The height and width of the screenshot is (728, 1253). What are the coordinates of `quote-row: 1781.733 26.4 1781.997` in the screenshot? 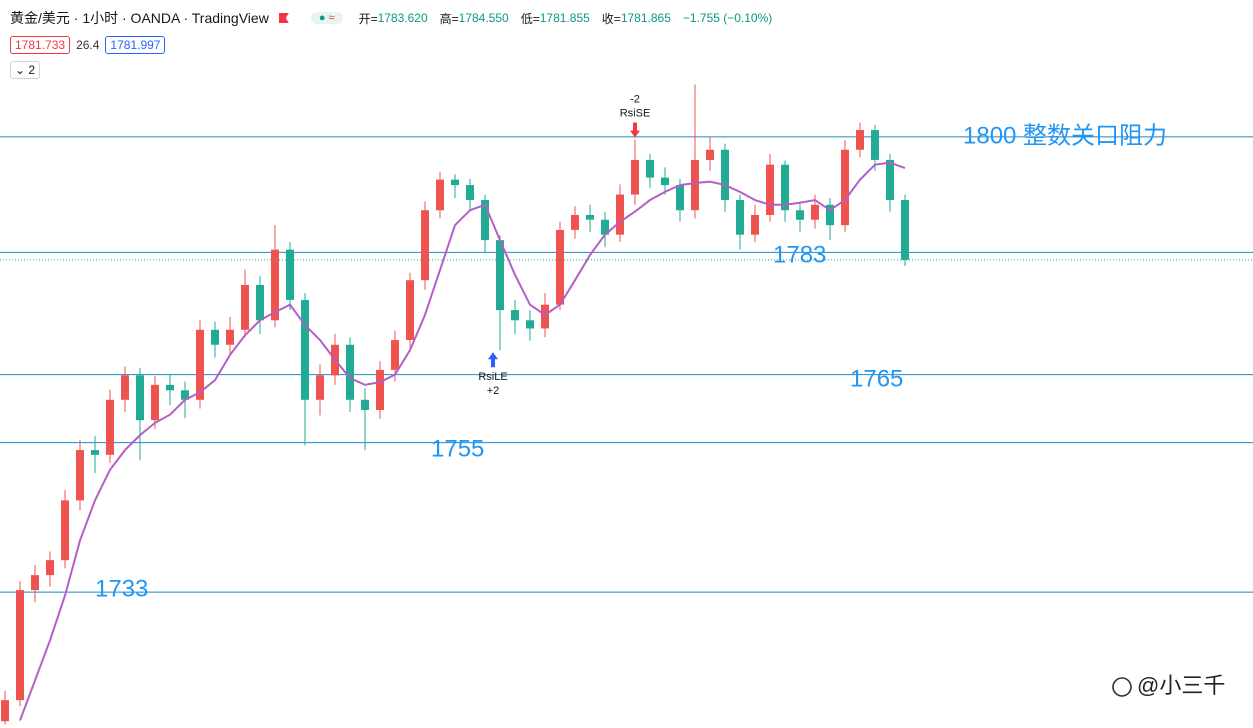 It's located at (394, 45).